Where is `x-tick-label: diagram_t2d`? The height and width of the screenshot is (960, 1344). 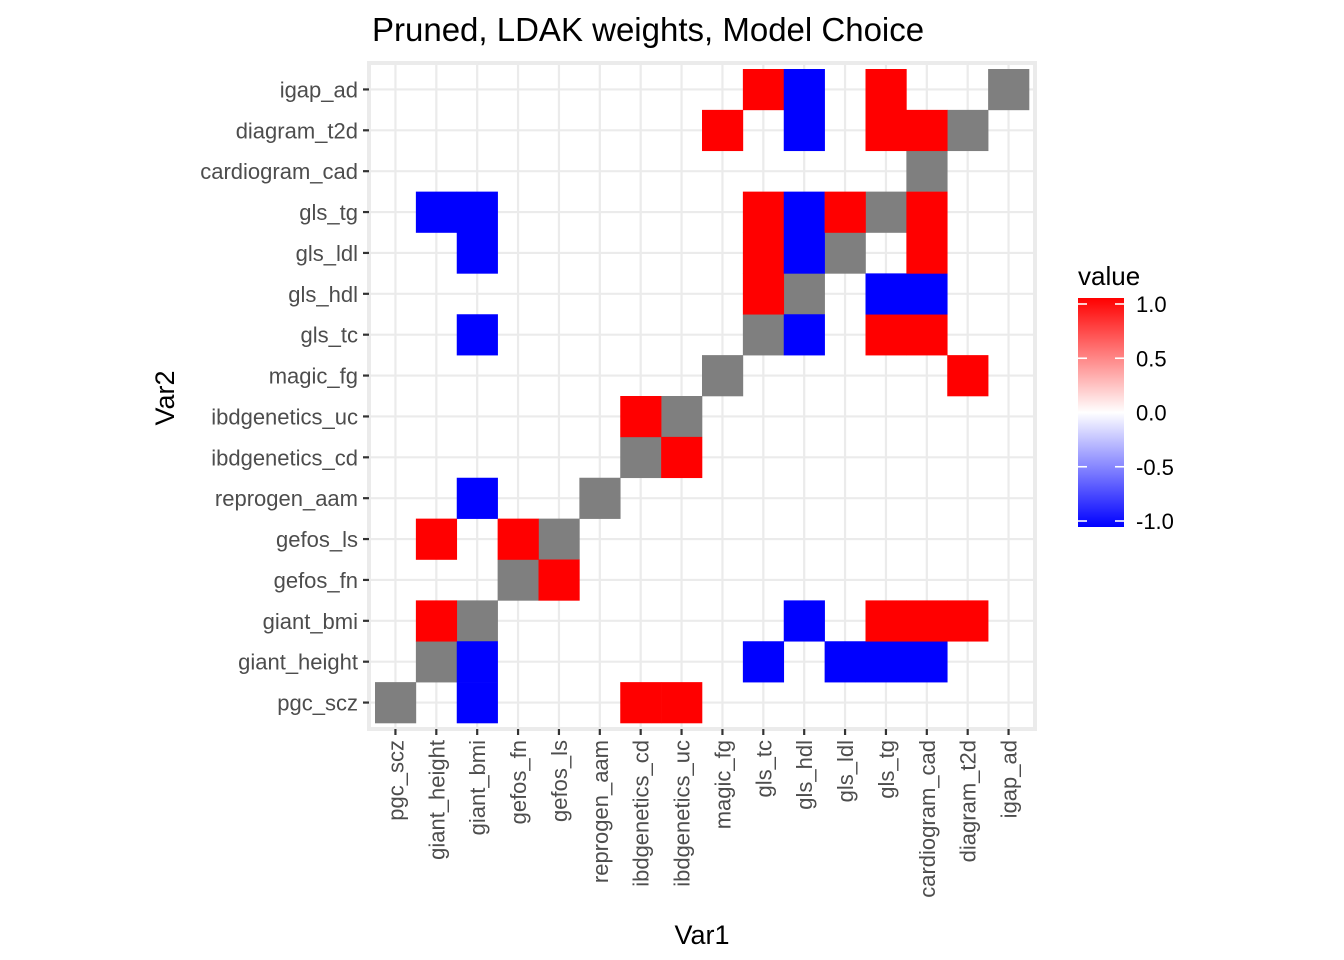
x-tick-label: diagram_t2d is located at coordinates (968, 801).